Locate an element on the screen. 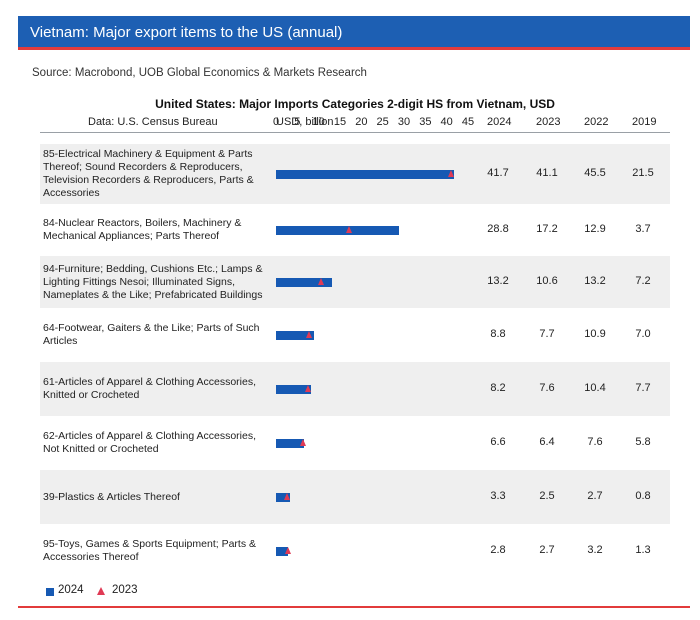  bottom-accent-line is located at coordinates (354, 607).